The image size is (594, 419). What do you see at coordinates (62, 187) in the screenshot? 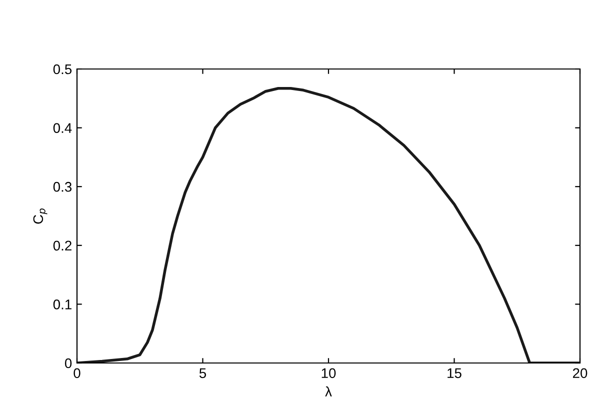
I see `y-tick-label: 0.3` at bounding box center [62, 187].